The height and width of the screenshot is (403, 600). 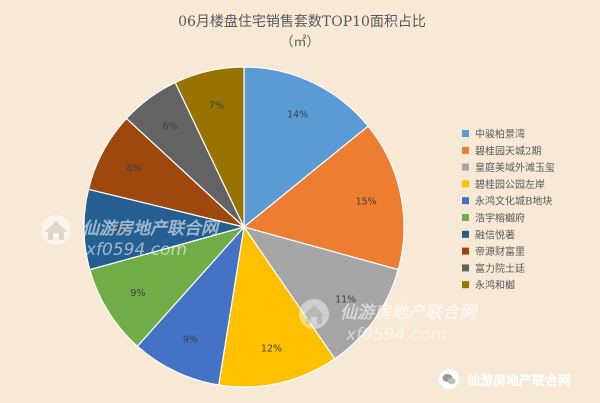 What do you see at coordinates (519, 381) in the screenshot?
I see `footer-brand-name: 仙游房地产联合网` at bounding box center [519, 381].